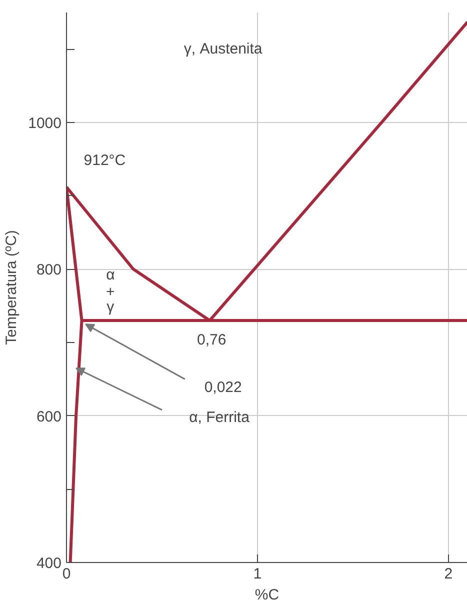 This screenshot has width=467, height=606. What do you see at coordinates (267, 595) in the screenshot?
I see `x-axis-title: %C` at bounding box center [267, 595].